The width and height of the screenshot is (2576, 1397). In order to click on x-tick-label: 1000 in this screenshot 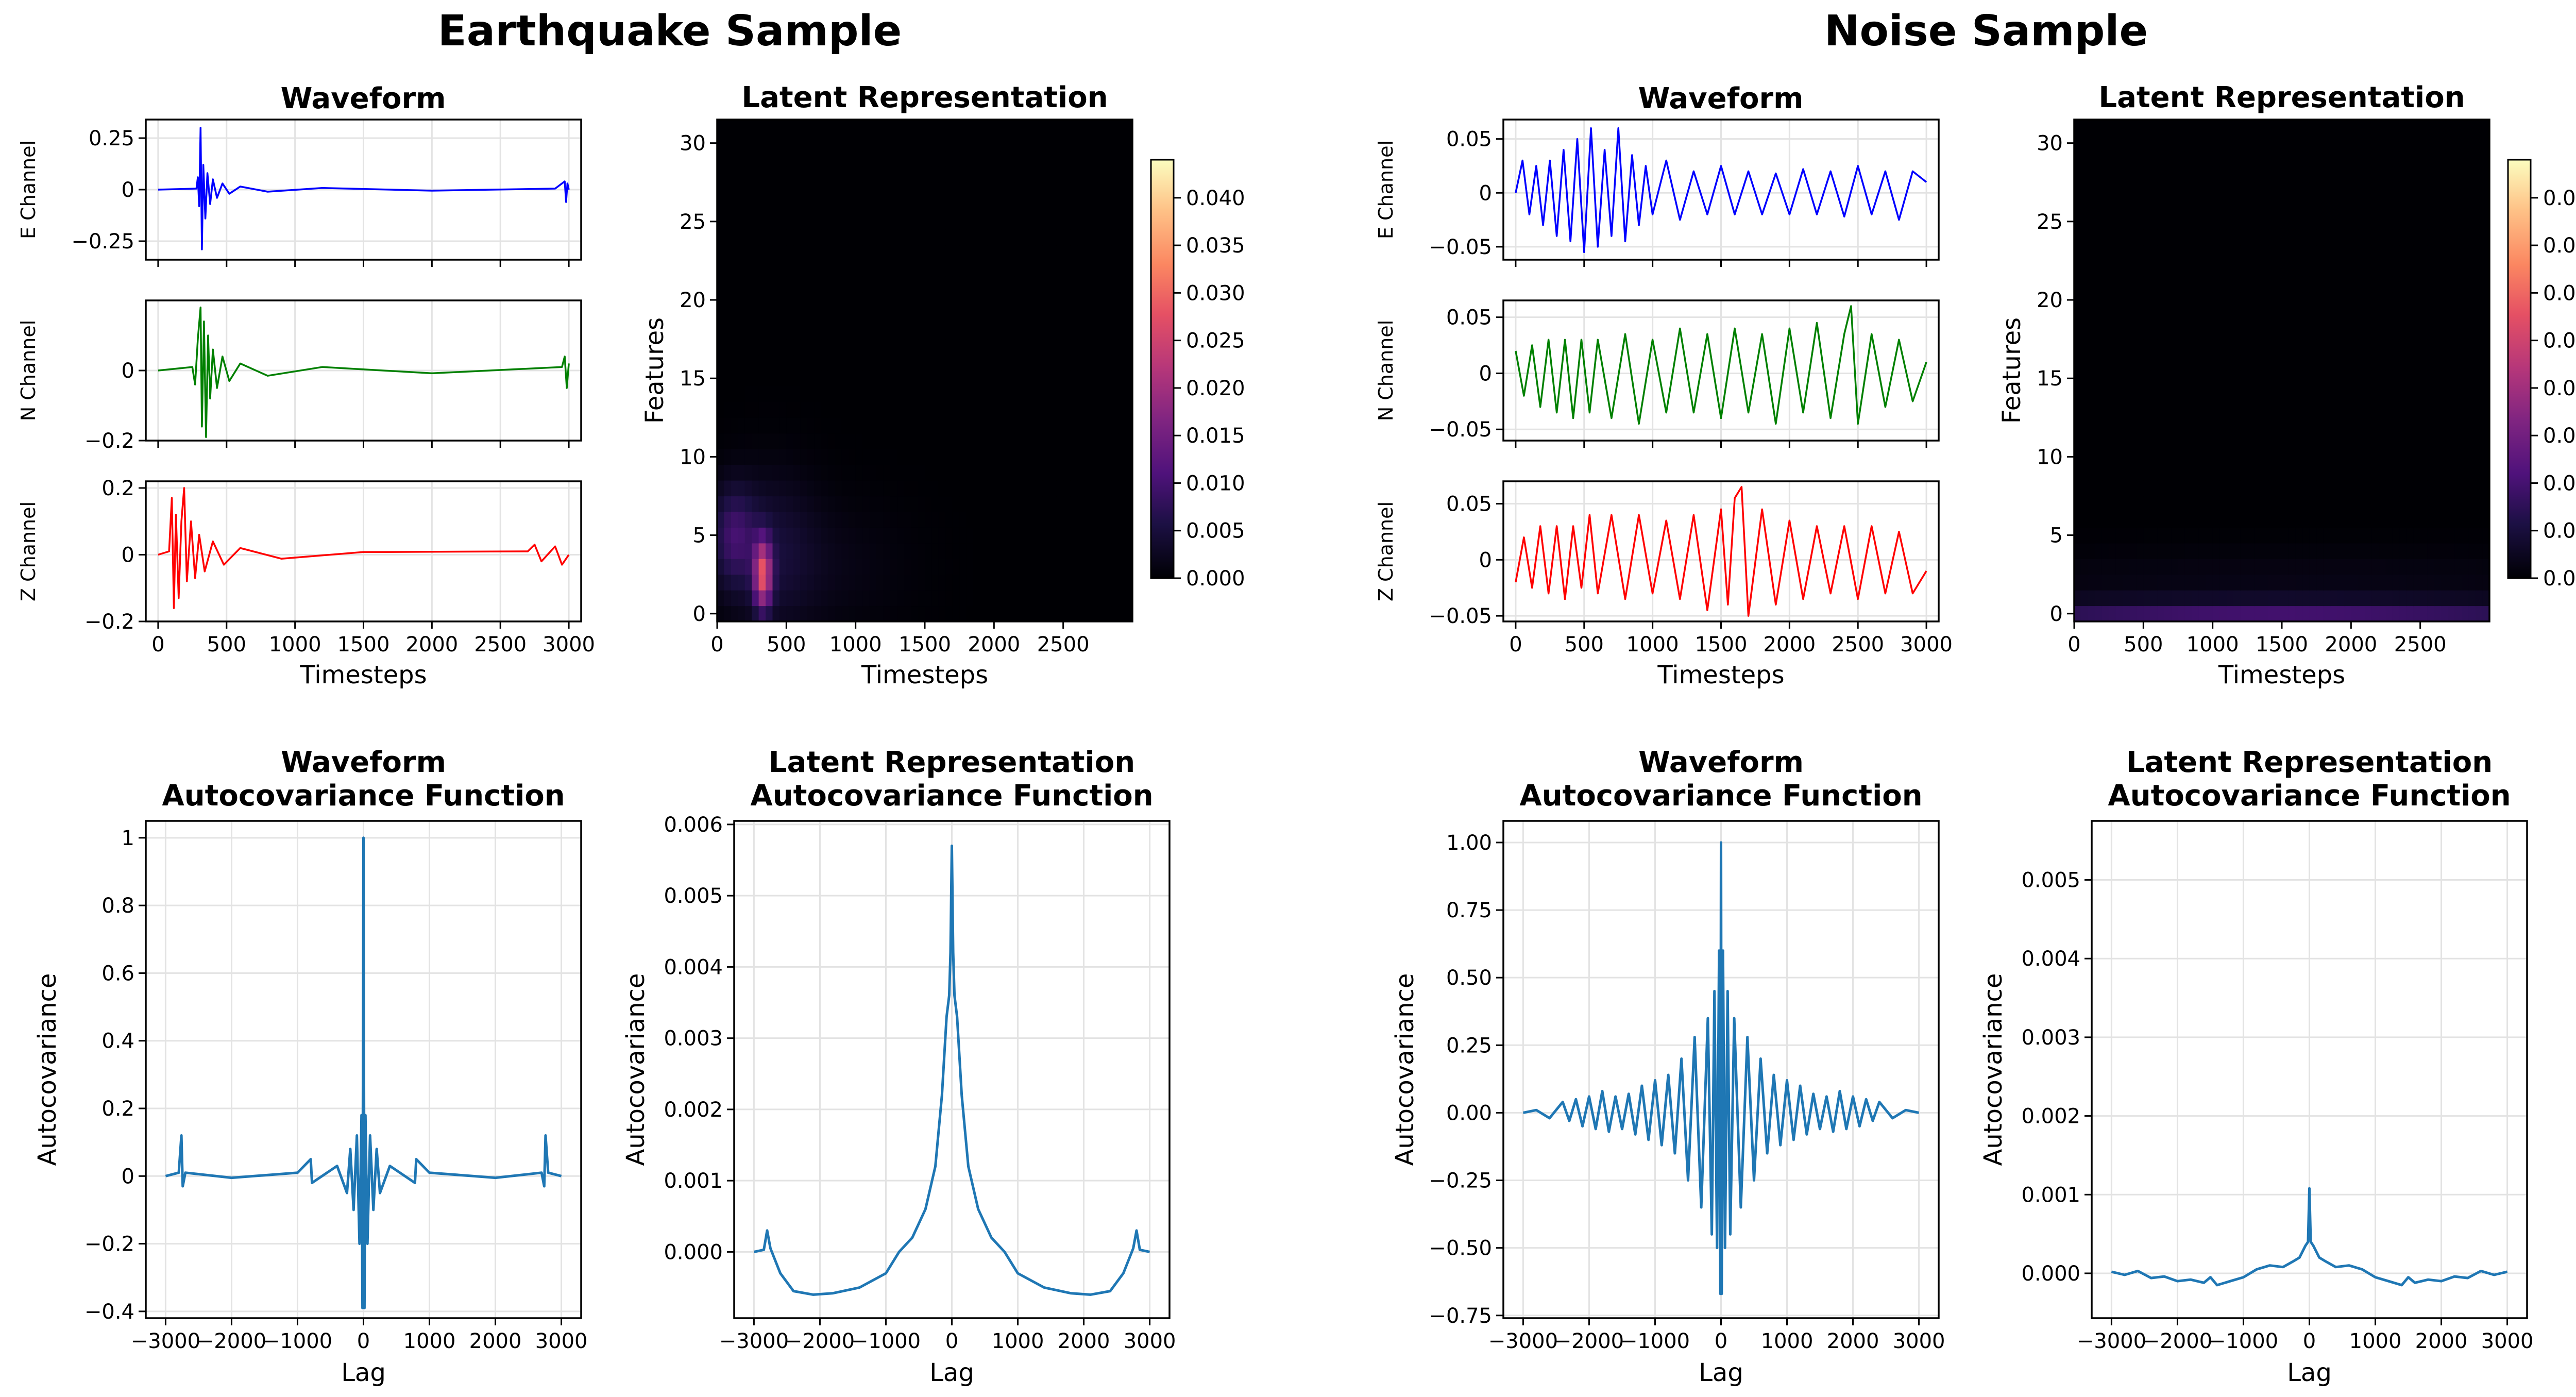, I will do `click(2213, 645)`.